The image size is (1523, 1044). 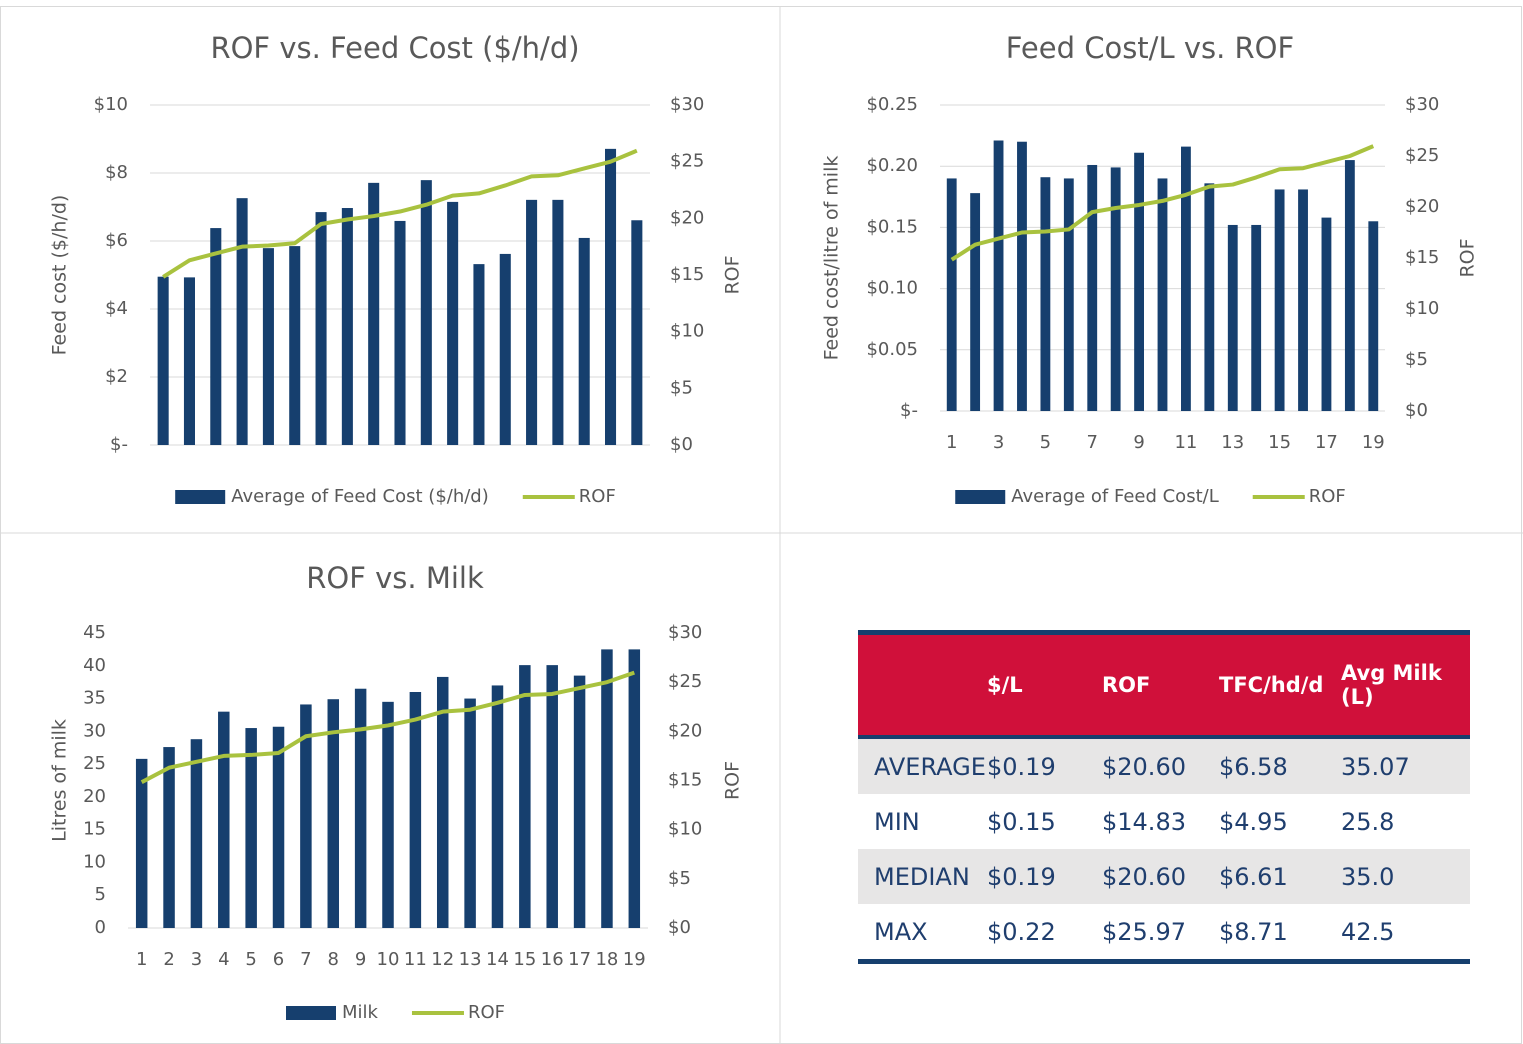 What do you see at coordinates (360, 1012) in the screenshot?
I see `legend-label: Milk` at bounding box center [360, 1012].